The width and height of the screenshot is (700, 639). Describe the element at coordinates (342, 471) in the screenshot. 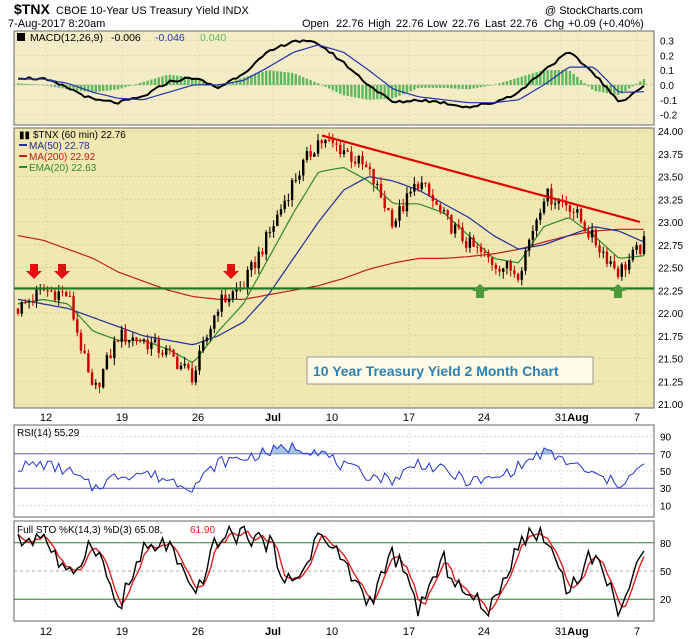

I see `rsi-panel: 90 70 50 30 10 RSI(14) 55.29` at that location.